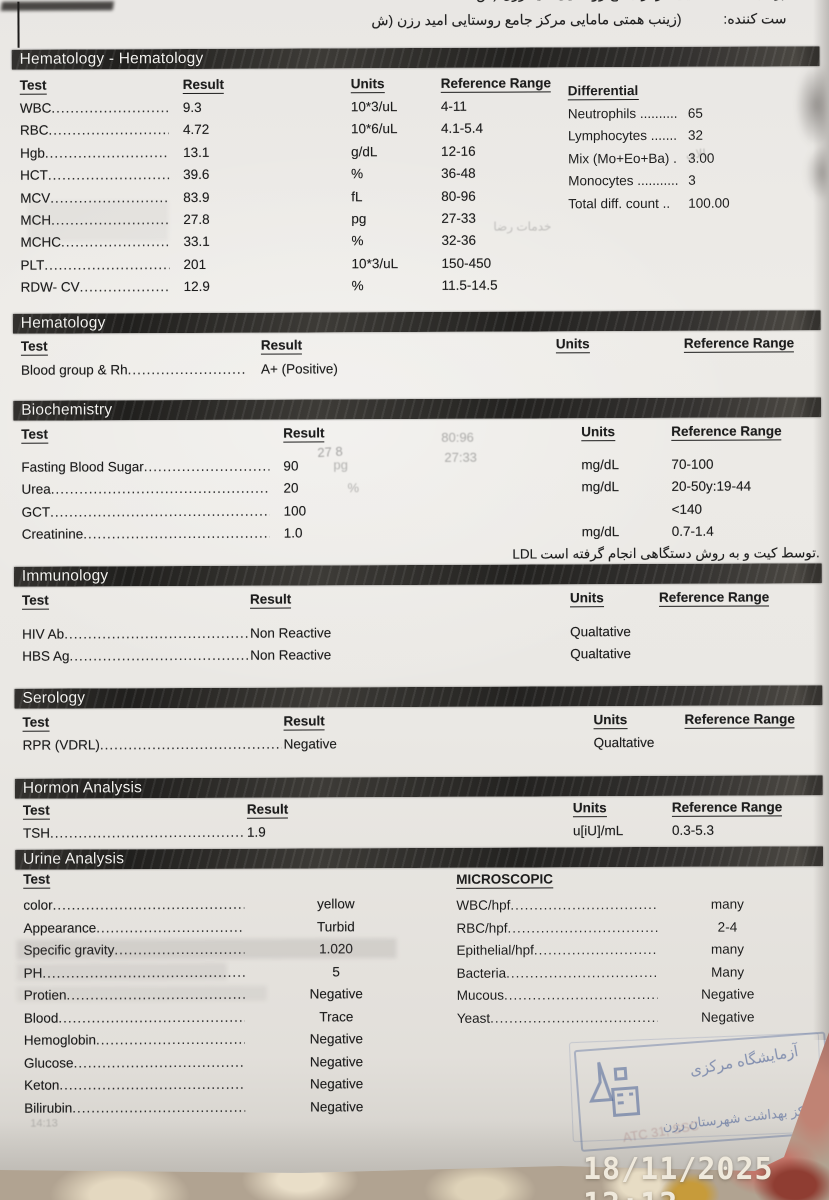 This screenshot has width=829, height=1200. Describe the element at coordinates (421, 369) in the screenshot. I see `table-row: Blood group & Rh A+ (Positive)` at that location.